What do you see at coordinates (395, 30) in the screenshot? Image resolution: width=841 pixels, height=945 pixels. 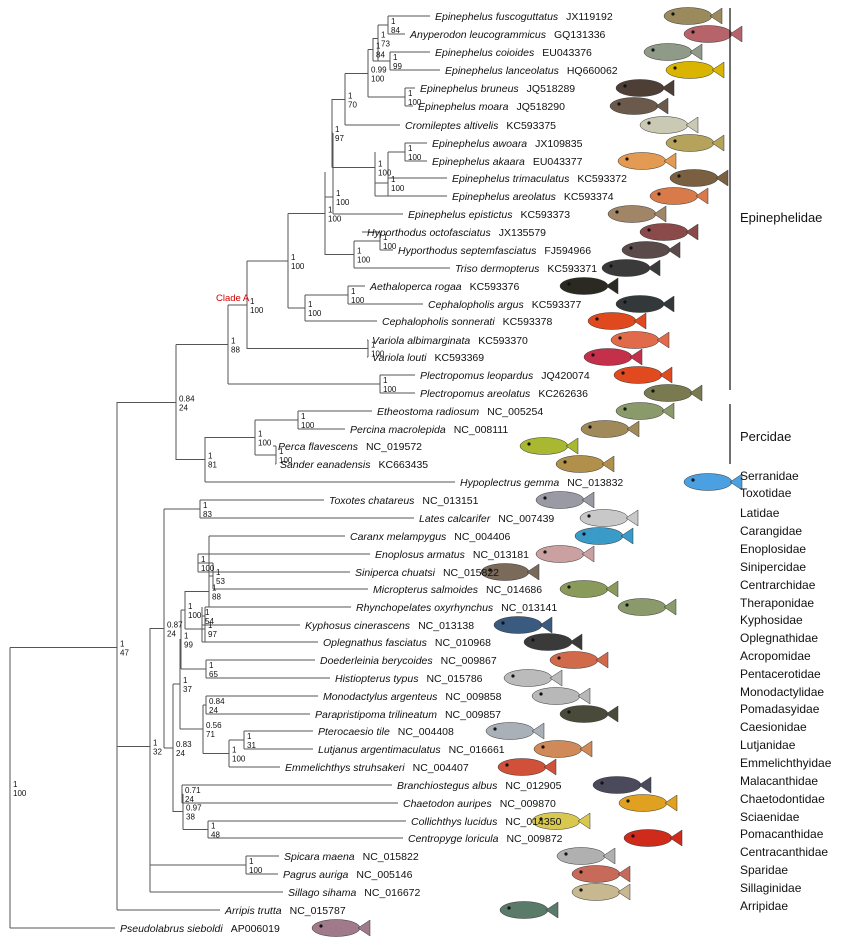 I see `bootstrap-value: 84` at bounding box center [395, 30].